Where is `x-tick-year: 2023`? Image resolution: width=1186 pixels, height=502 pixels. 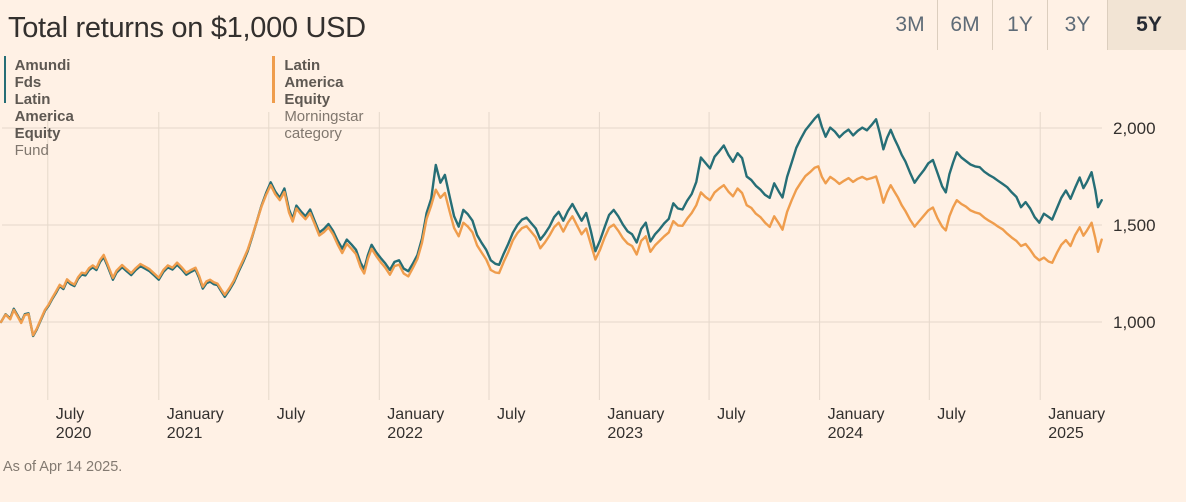
x-tick-year: 2023 is located at coordinates (625, 433).